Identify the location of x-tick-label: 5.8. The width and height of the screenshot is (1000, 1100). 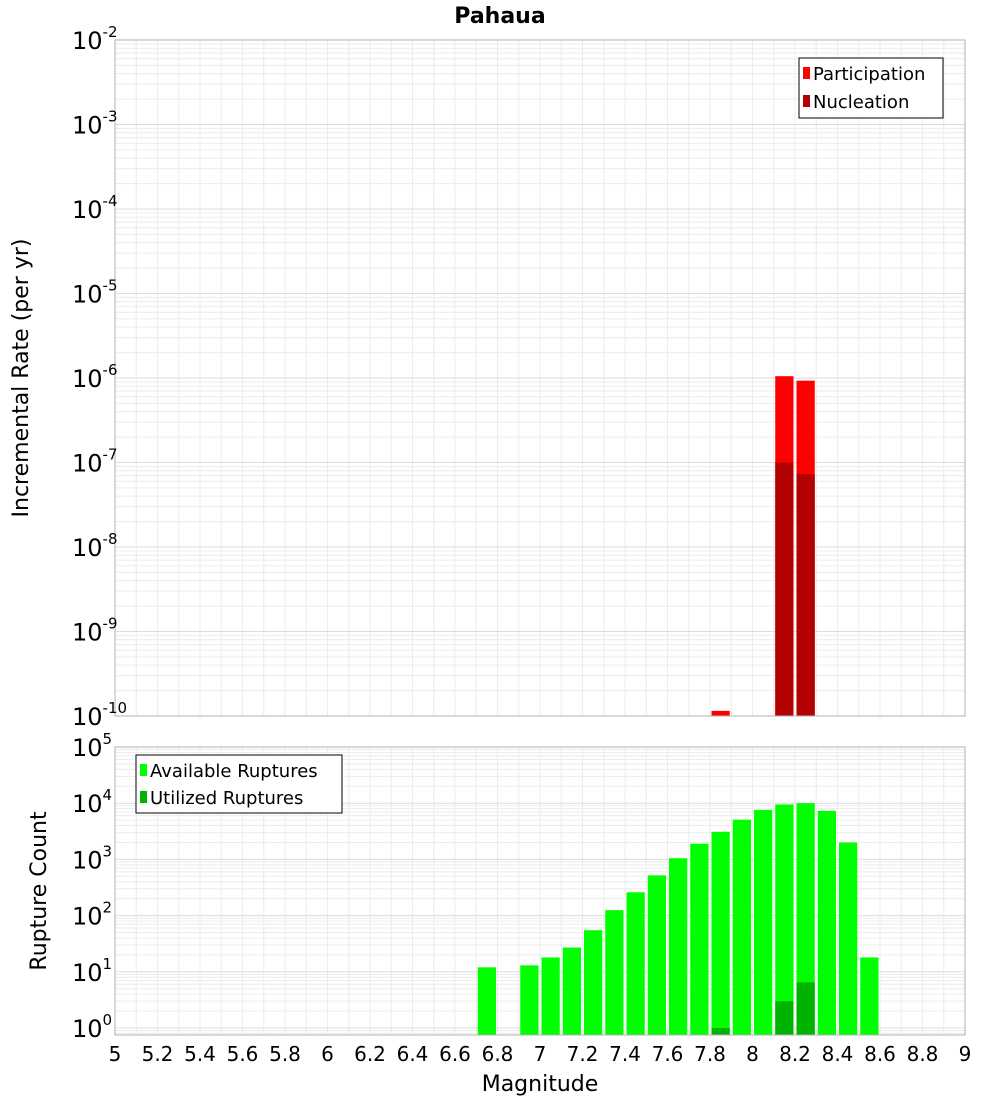
(285, 1054).